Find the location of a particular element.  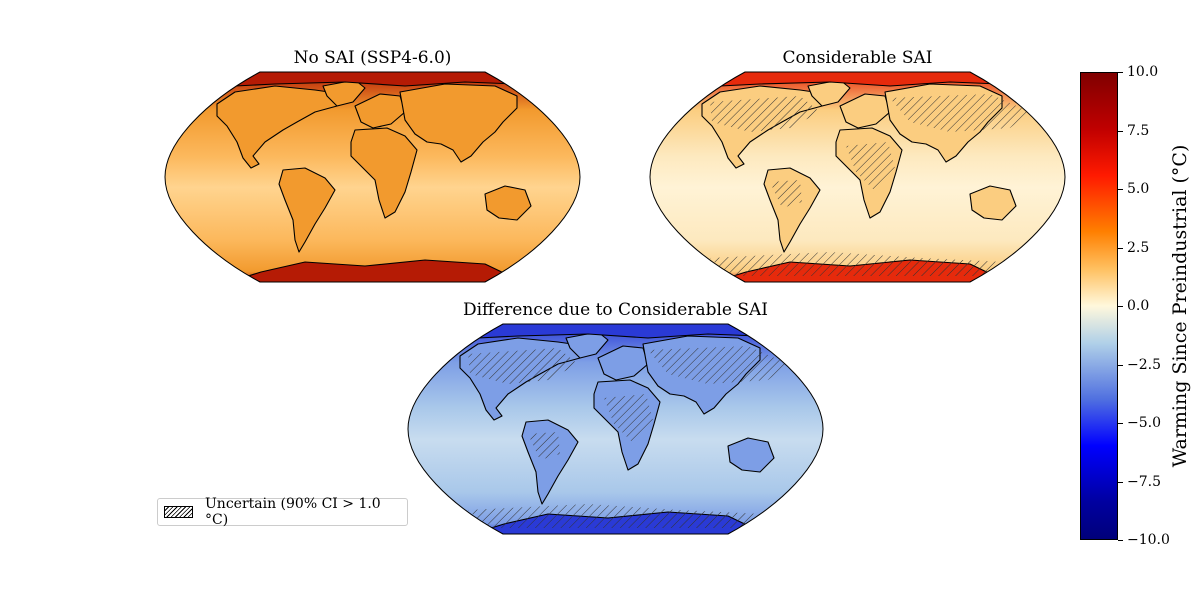

colorbar-title: Warming Since Preindustrial (°C) is located at coordinates (1180, 306).